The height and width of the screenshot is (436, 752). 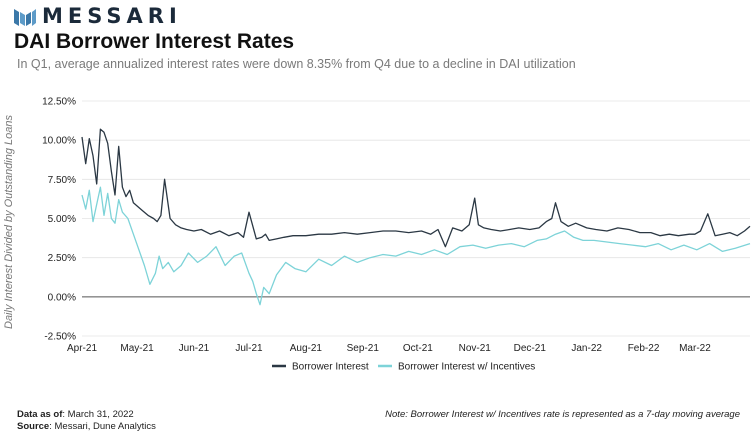 What do you see at coordinates (475, 348) in the screenshot?
I see `x-tick-label: Nov-21` at bounding box center [475, 348].